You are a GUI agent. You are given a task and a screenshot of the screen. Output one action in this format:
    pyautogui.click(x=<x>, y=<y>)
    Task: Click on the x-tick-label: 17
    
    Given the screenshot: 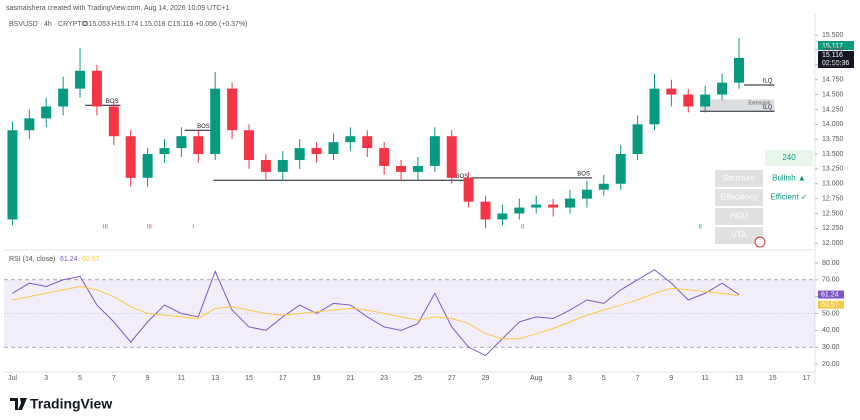 What is the action you would take?
    pyautogui.click(x=283, y=378)
    